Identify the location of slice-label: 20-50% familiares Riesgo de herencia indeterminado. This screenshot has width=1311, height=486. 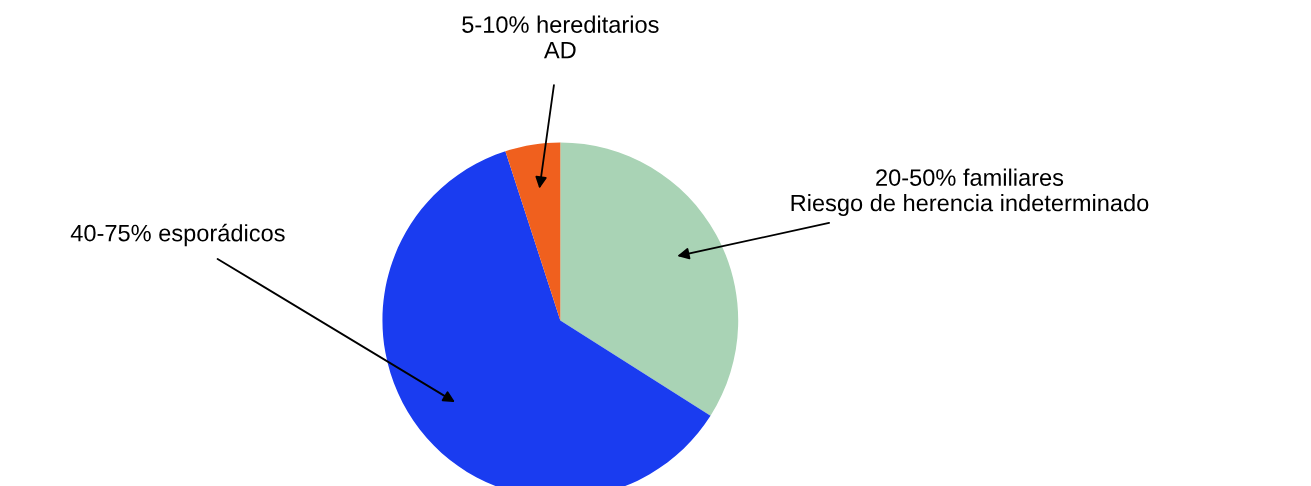
(970, 192).